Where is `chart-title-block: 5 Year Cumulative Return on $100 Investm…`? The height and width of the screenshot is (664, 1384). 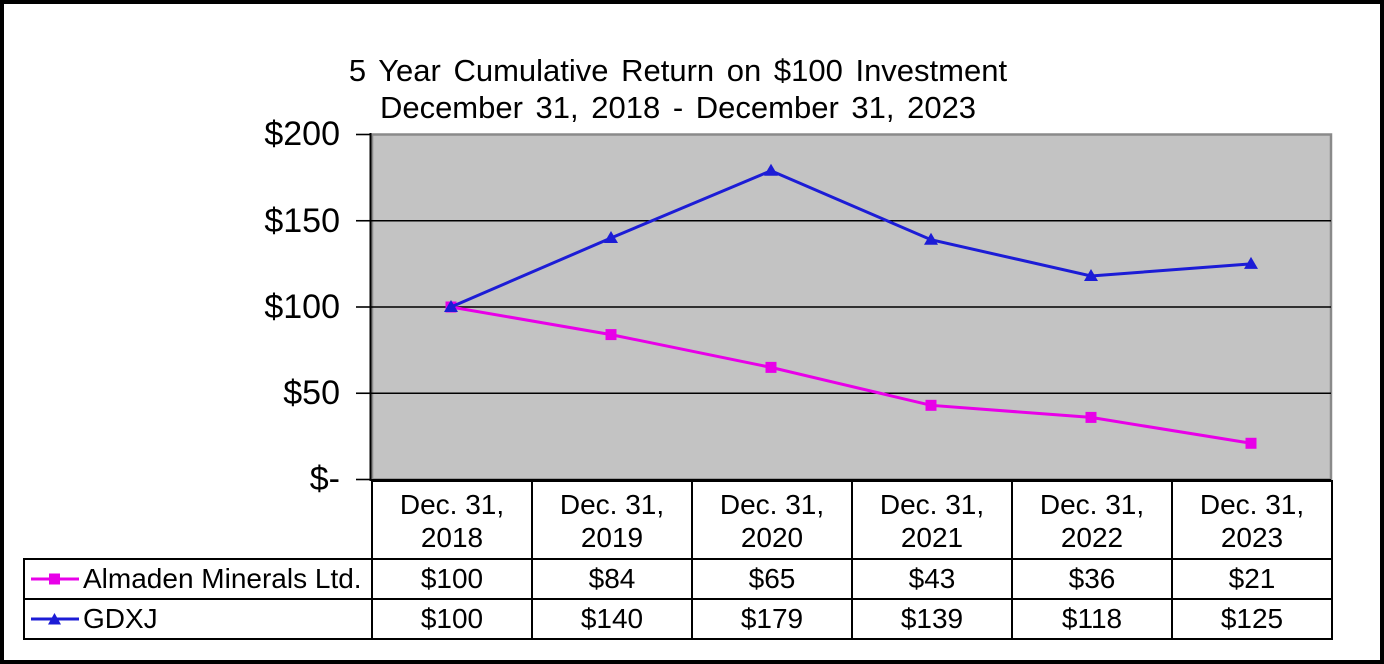 chart-title-block: 5 Year Cumulative Return on $100 Investm… is located at coordinates (678, 89).